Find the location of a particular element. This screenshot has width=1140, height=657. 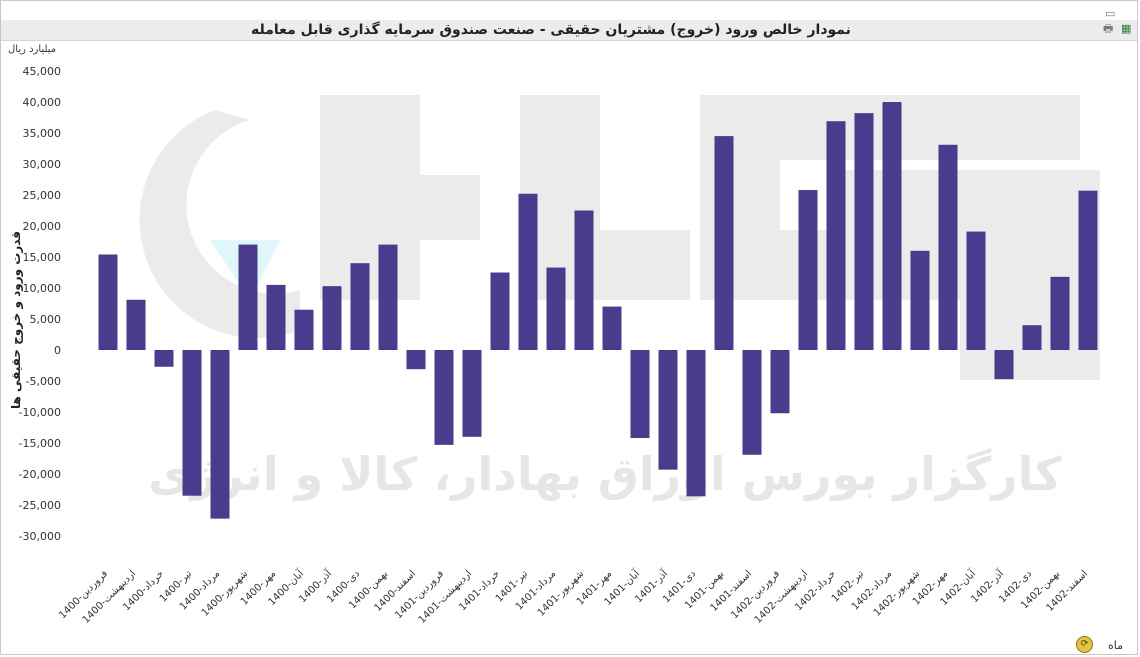

y-tick-label: 10,000 is located at coordinates (42, 288).